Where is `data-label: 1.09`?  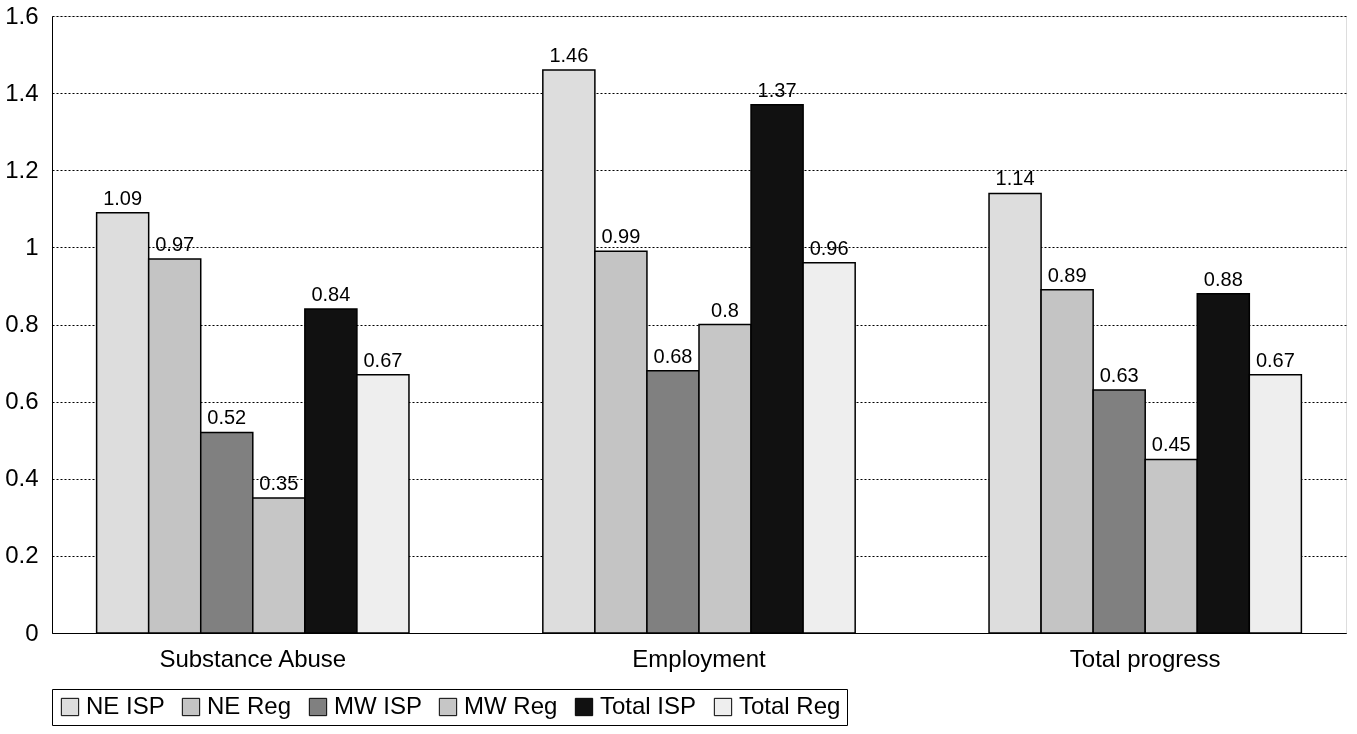
data-label: 1.09 is located at coordinates (123, 197).